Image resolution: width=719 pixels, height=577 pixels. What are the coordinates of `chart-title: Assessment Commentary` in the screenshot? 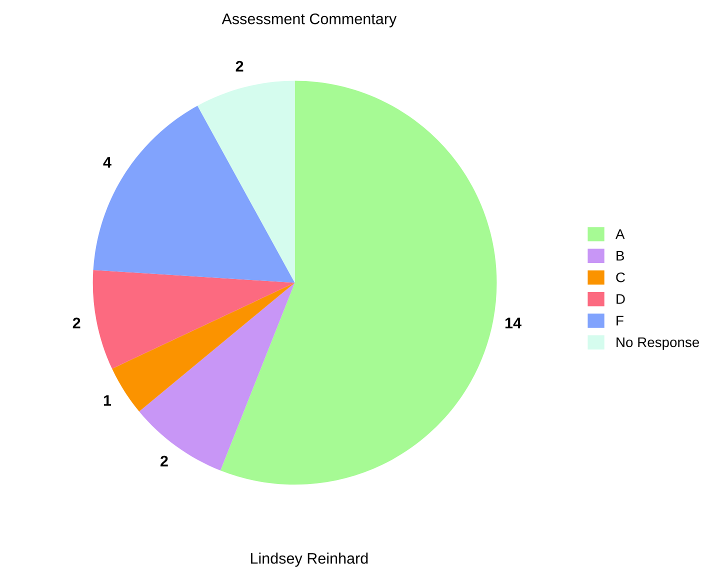 It's located at (309, 20).